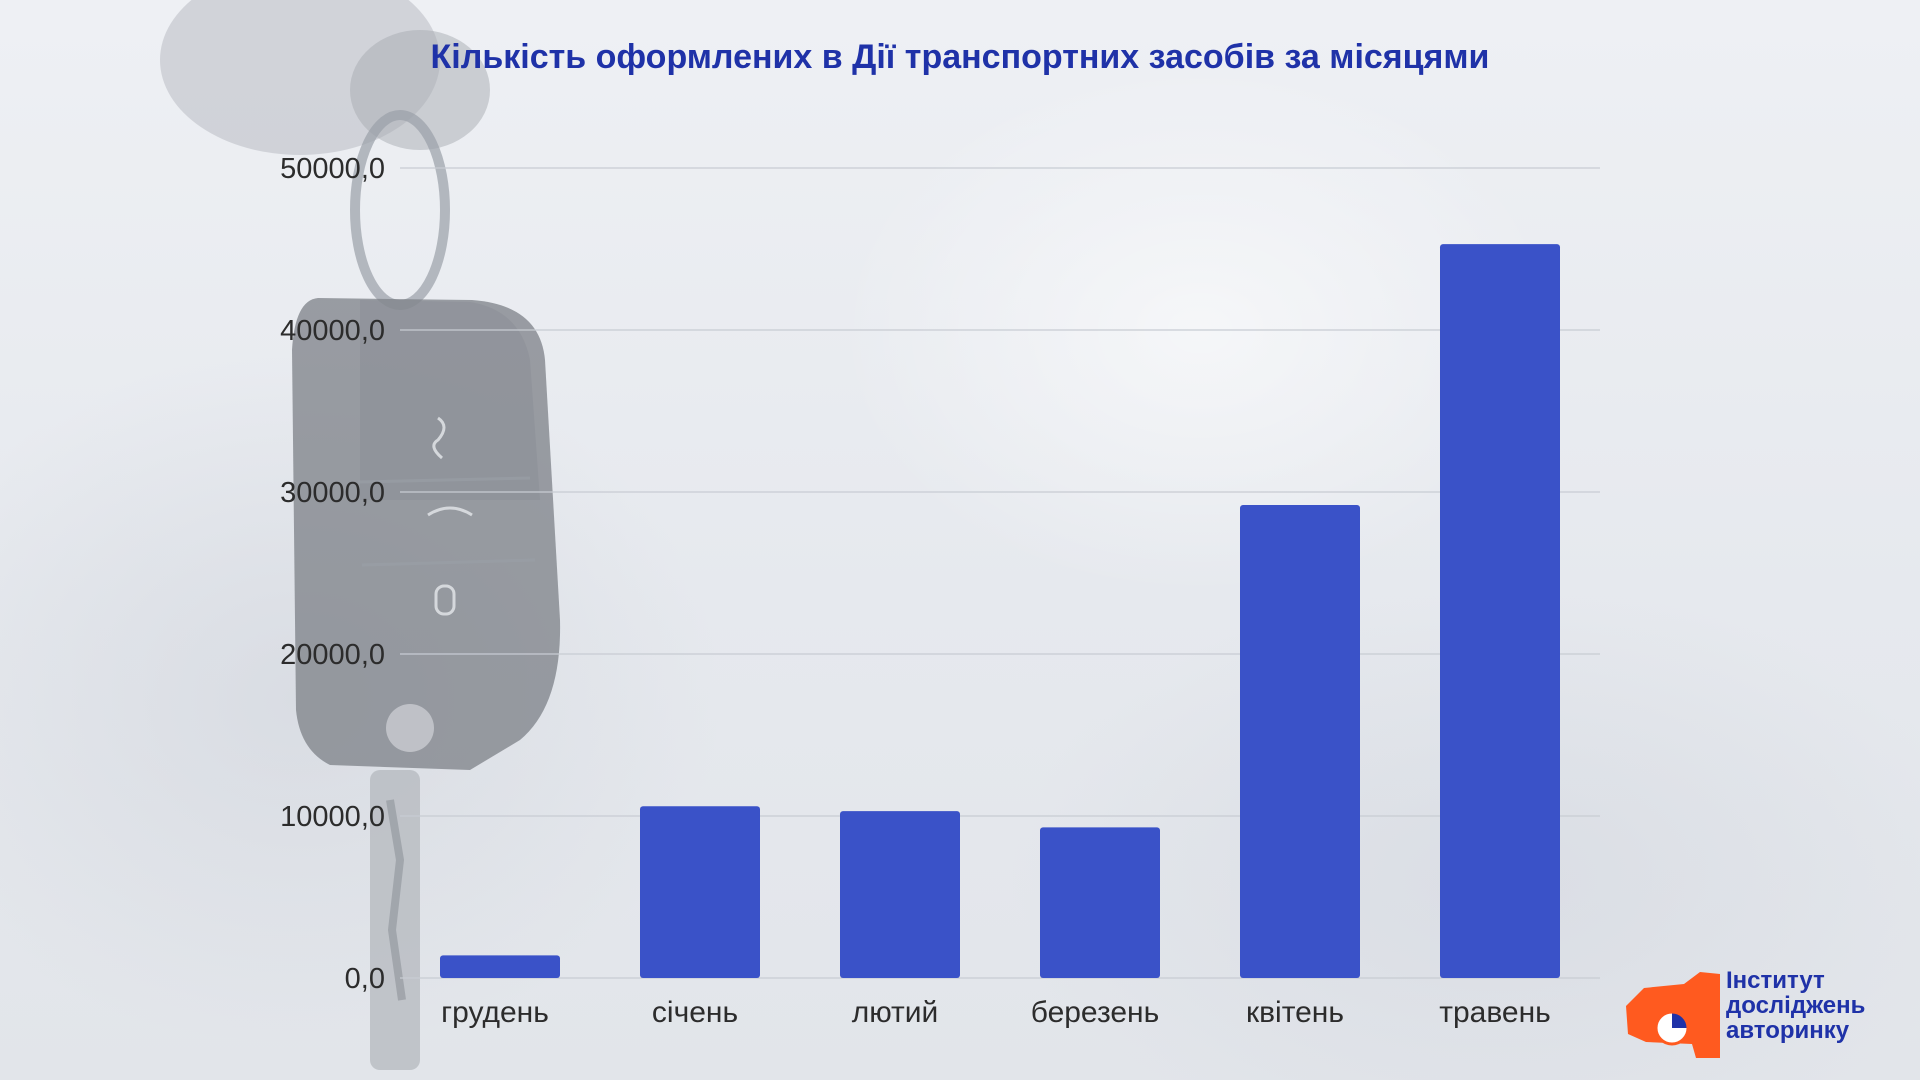 The width and height of the screenshot is (1920, 1080). What do you see at coordinates (1673, 1015) in the screenshot?
I see `institute-logo-icon` at bounding box center [1673, 1015].